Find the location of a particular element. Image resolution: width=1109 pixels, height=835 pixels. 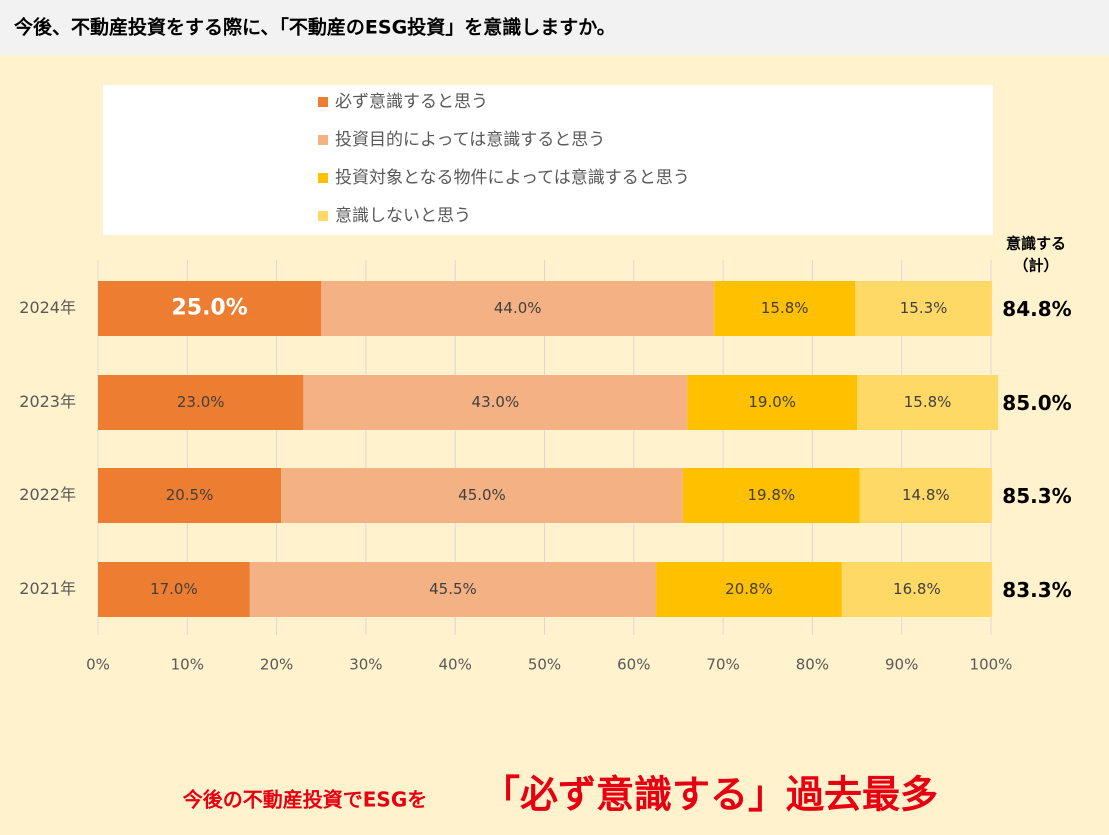

x-tick-label: 60% is located at coordinates (633, 665).